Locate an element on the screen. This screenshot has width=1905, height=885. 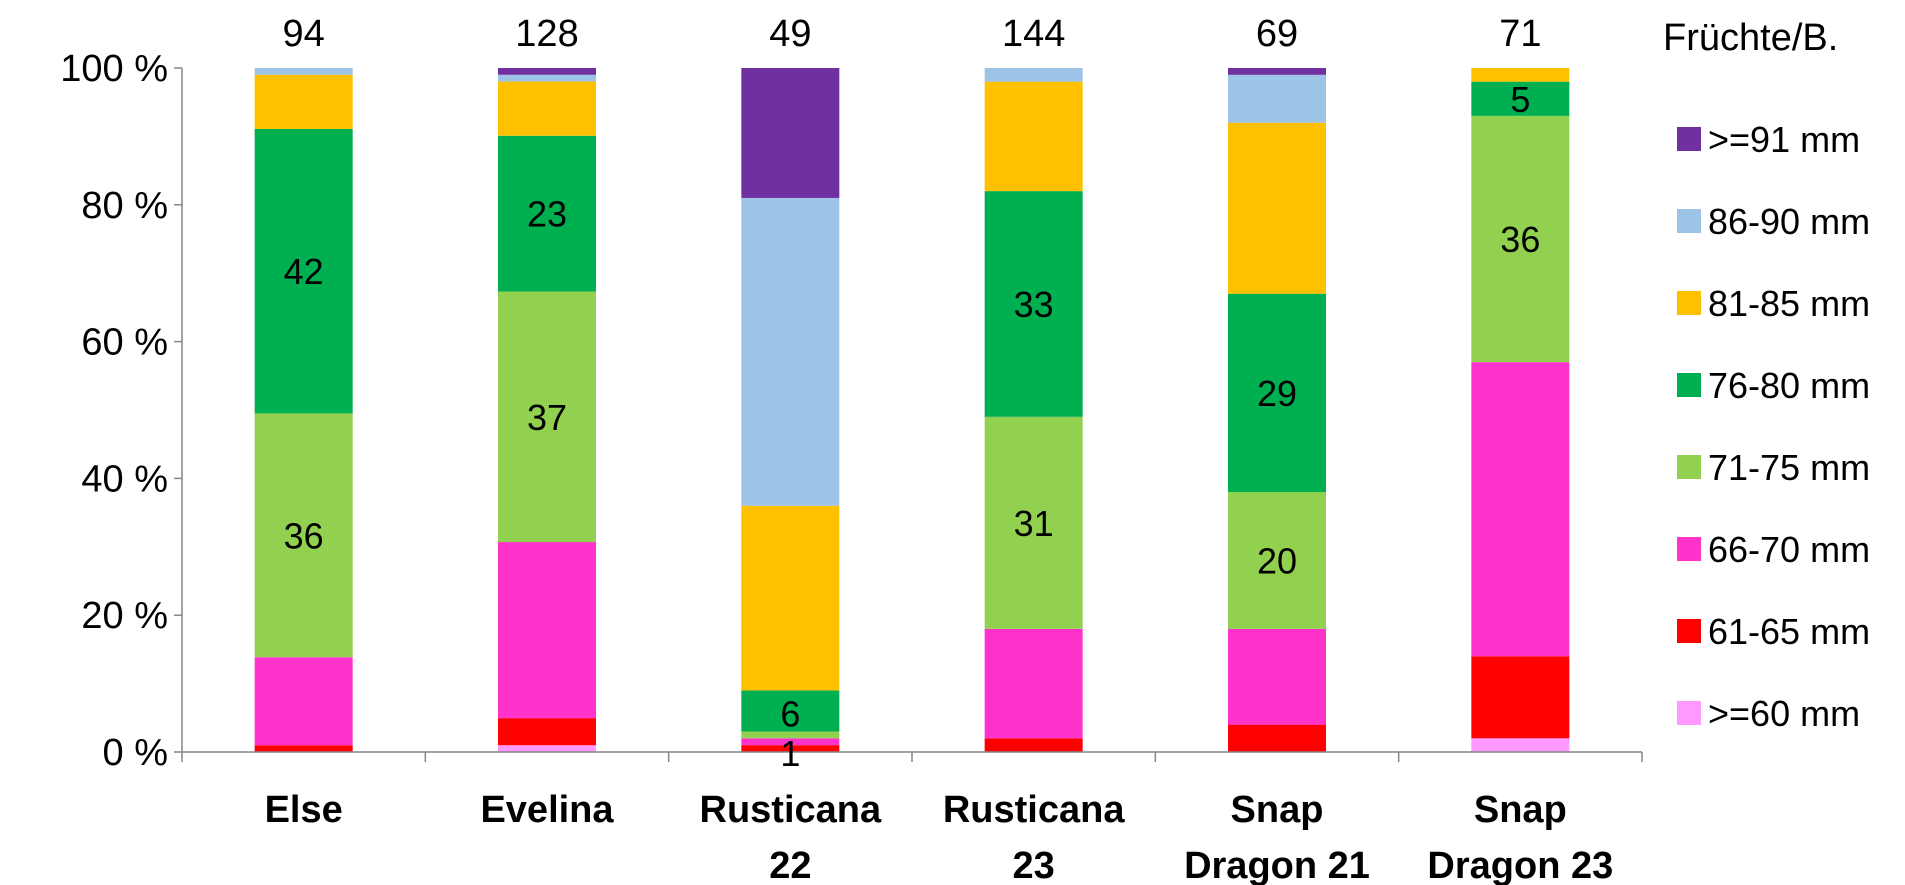
category-label-0: Else is located at coordinates (304, 810).